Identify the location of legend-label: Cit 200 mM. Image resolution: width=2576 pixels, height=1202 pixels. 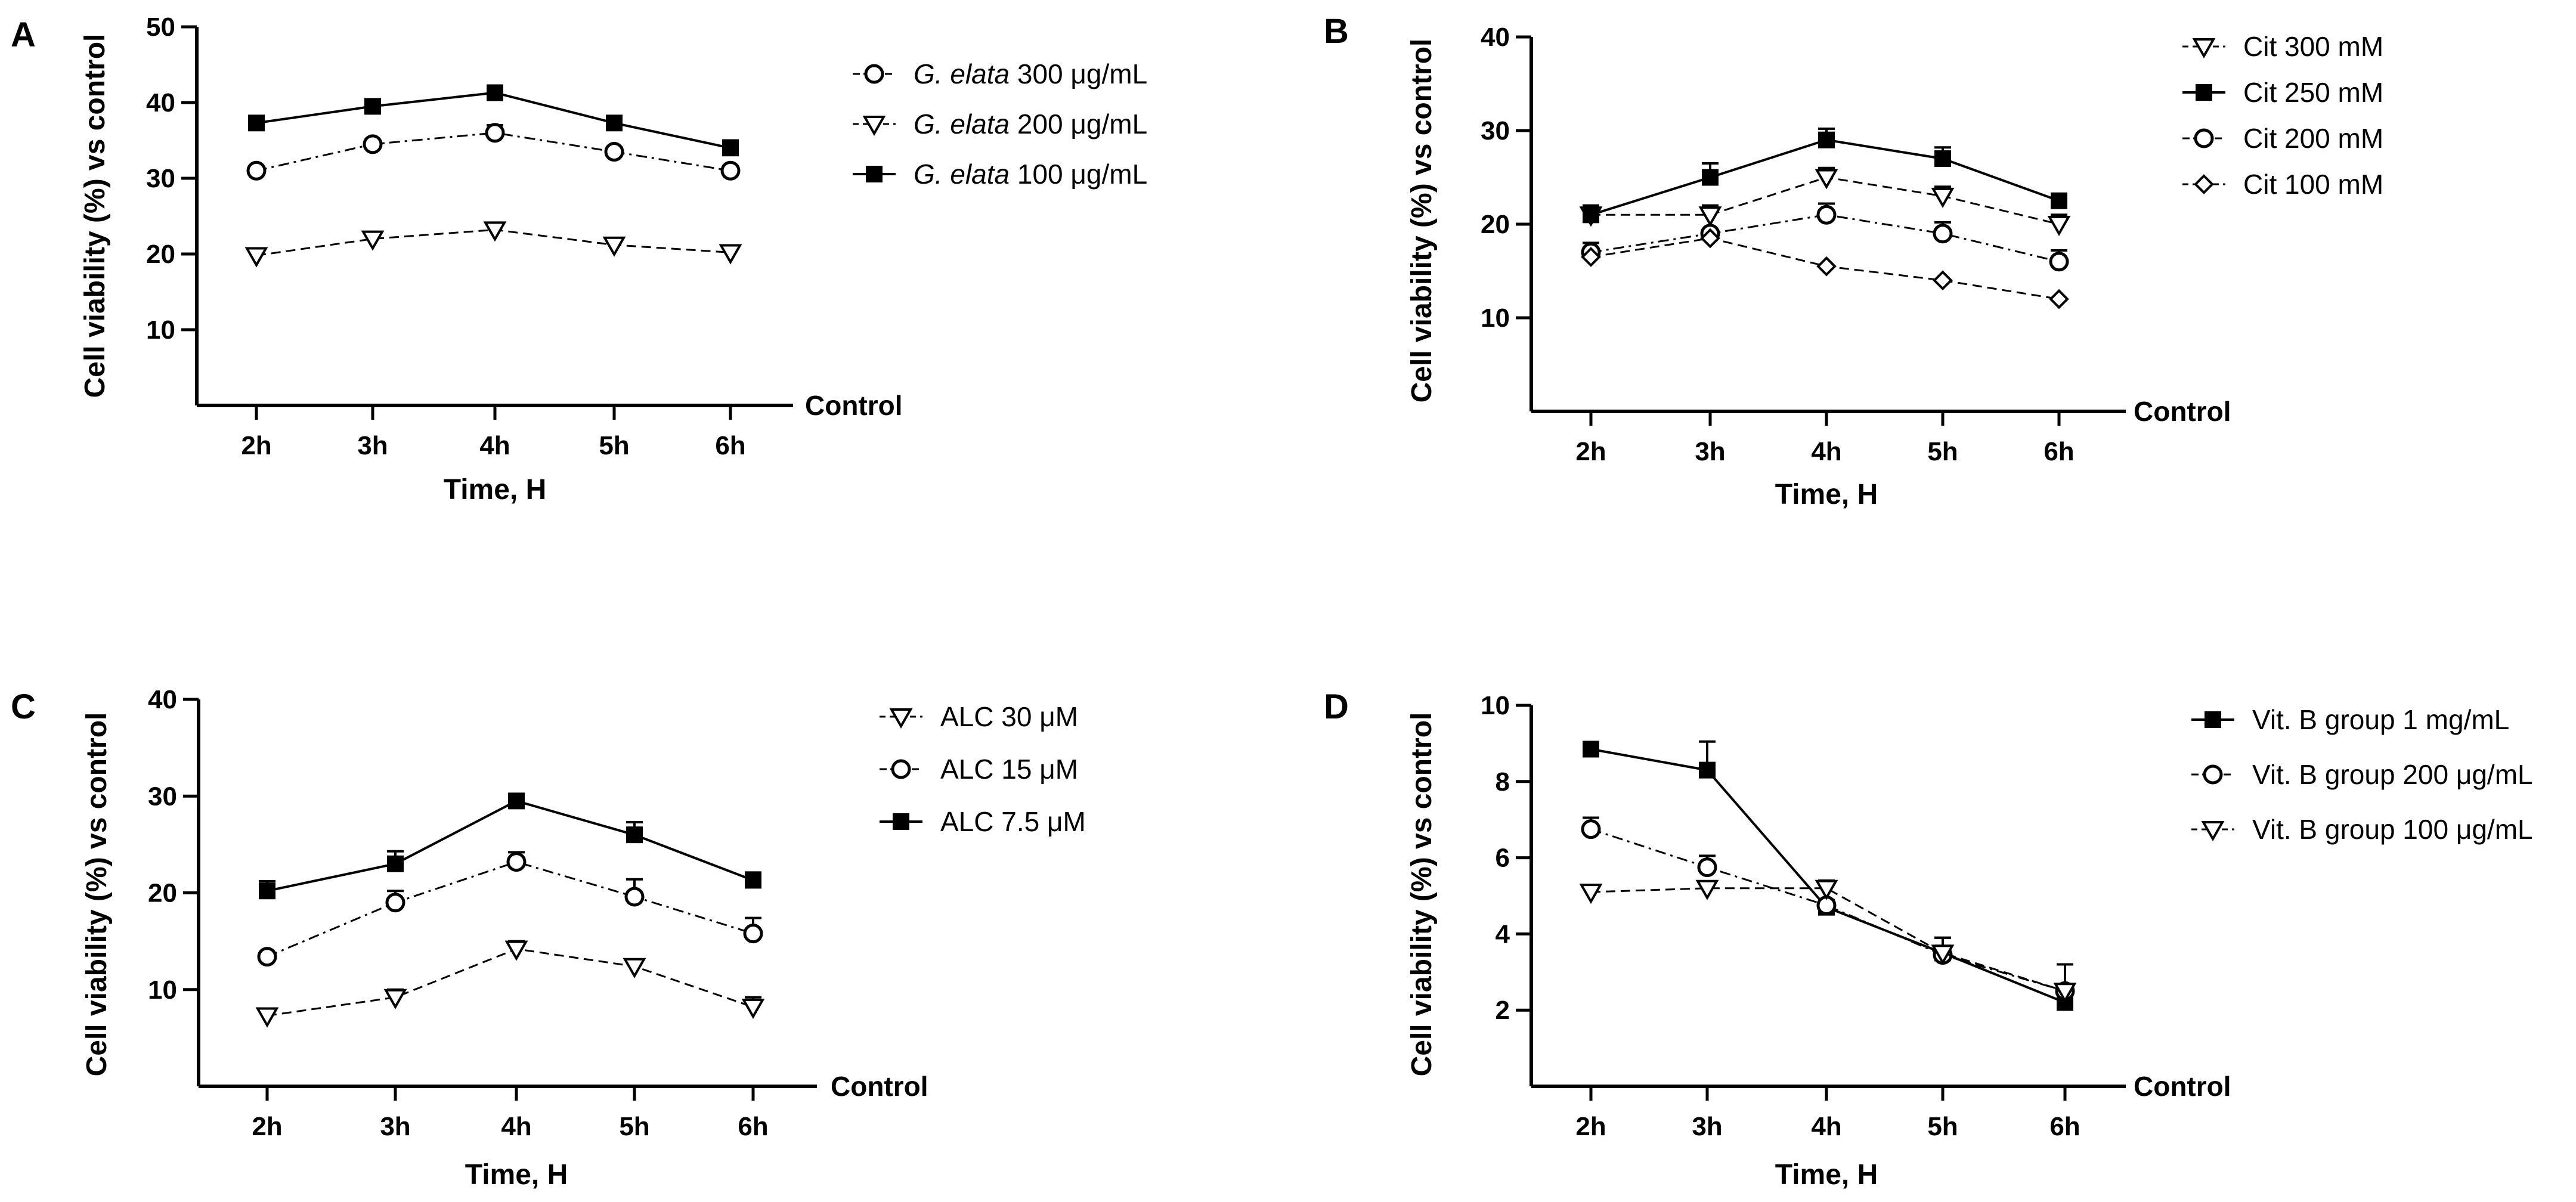
(2313, 138).